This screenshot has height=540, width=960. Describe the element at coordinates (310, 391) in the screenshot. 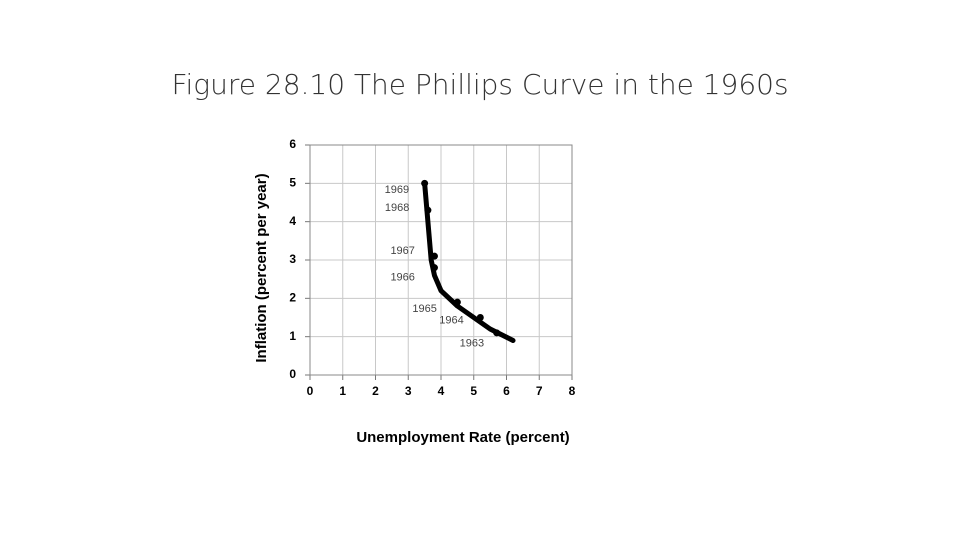

I see `x-tick-label: 0` at that location.